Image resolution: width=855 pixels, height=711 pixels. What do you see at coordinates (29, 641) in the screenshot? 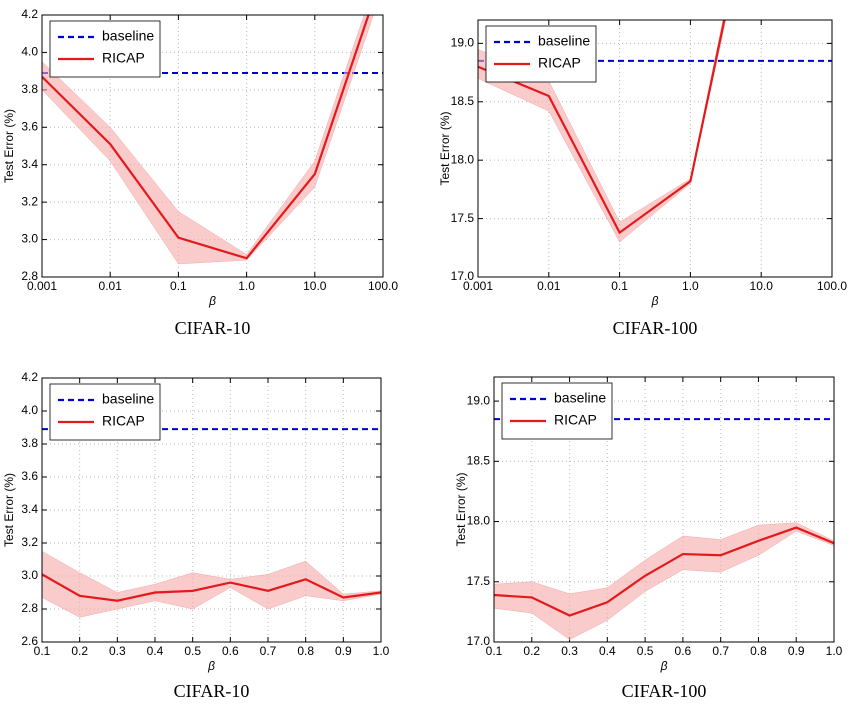
I see `y-tick-label: 2.6` at bounding box center [29, 641].